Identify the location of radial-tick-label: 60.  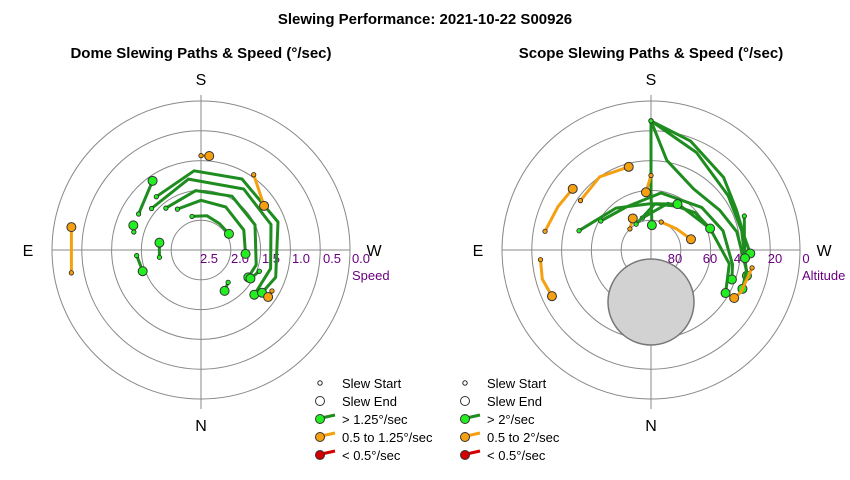
(710, 258).